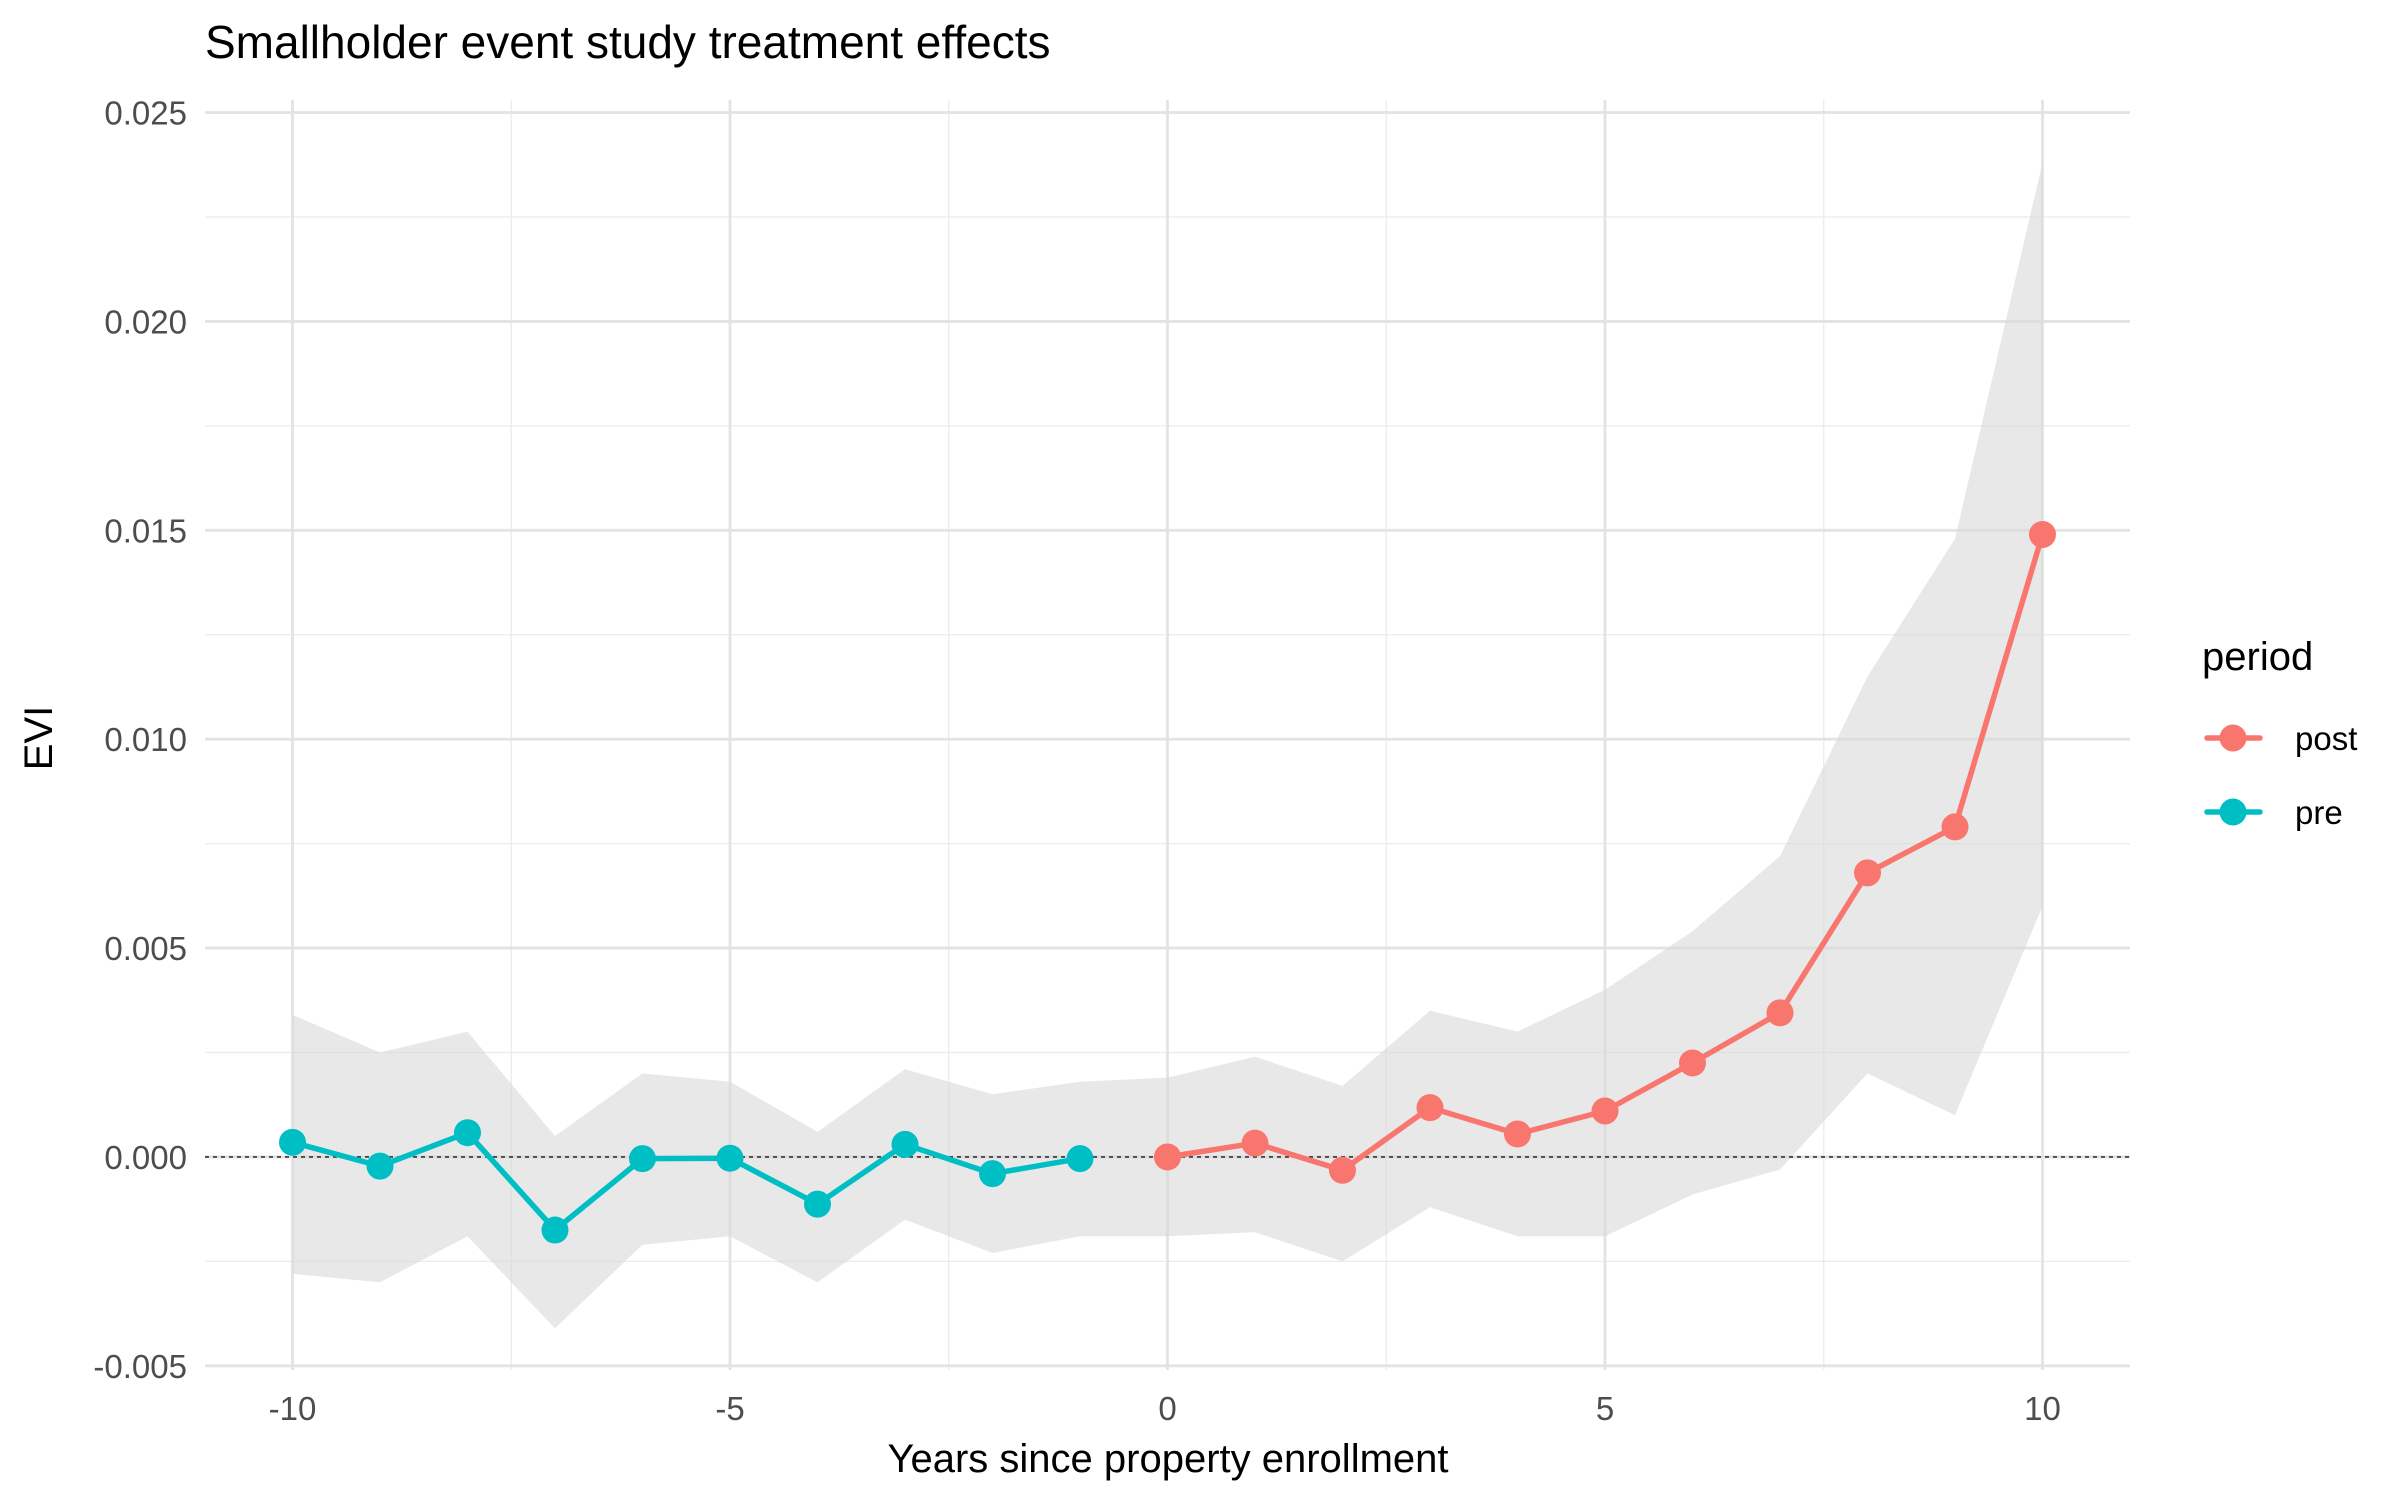 The image size is (2400, 1505). What do you see at coordinates (145, 739) in the screenshot?
I see `y-tick-label: 0.010` at bounding box center [145, 739].